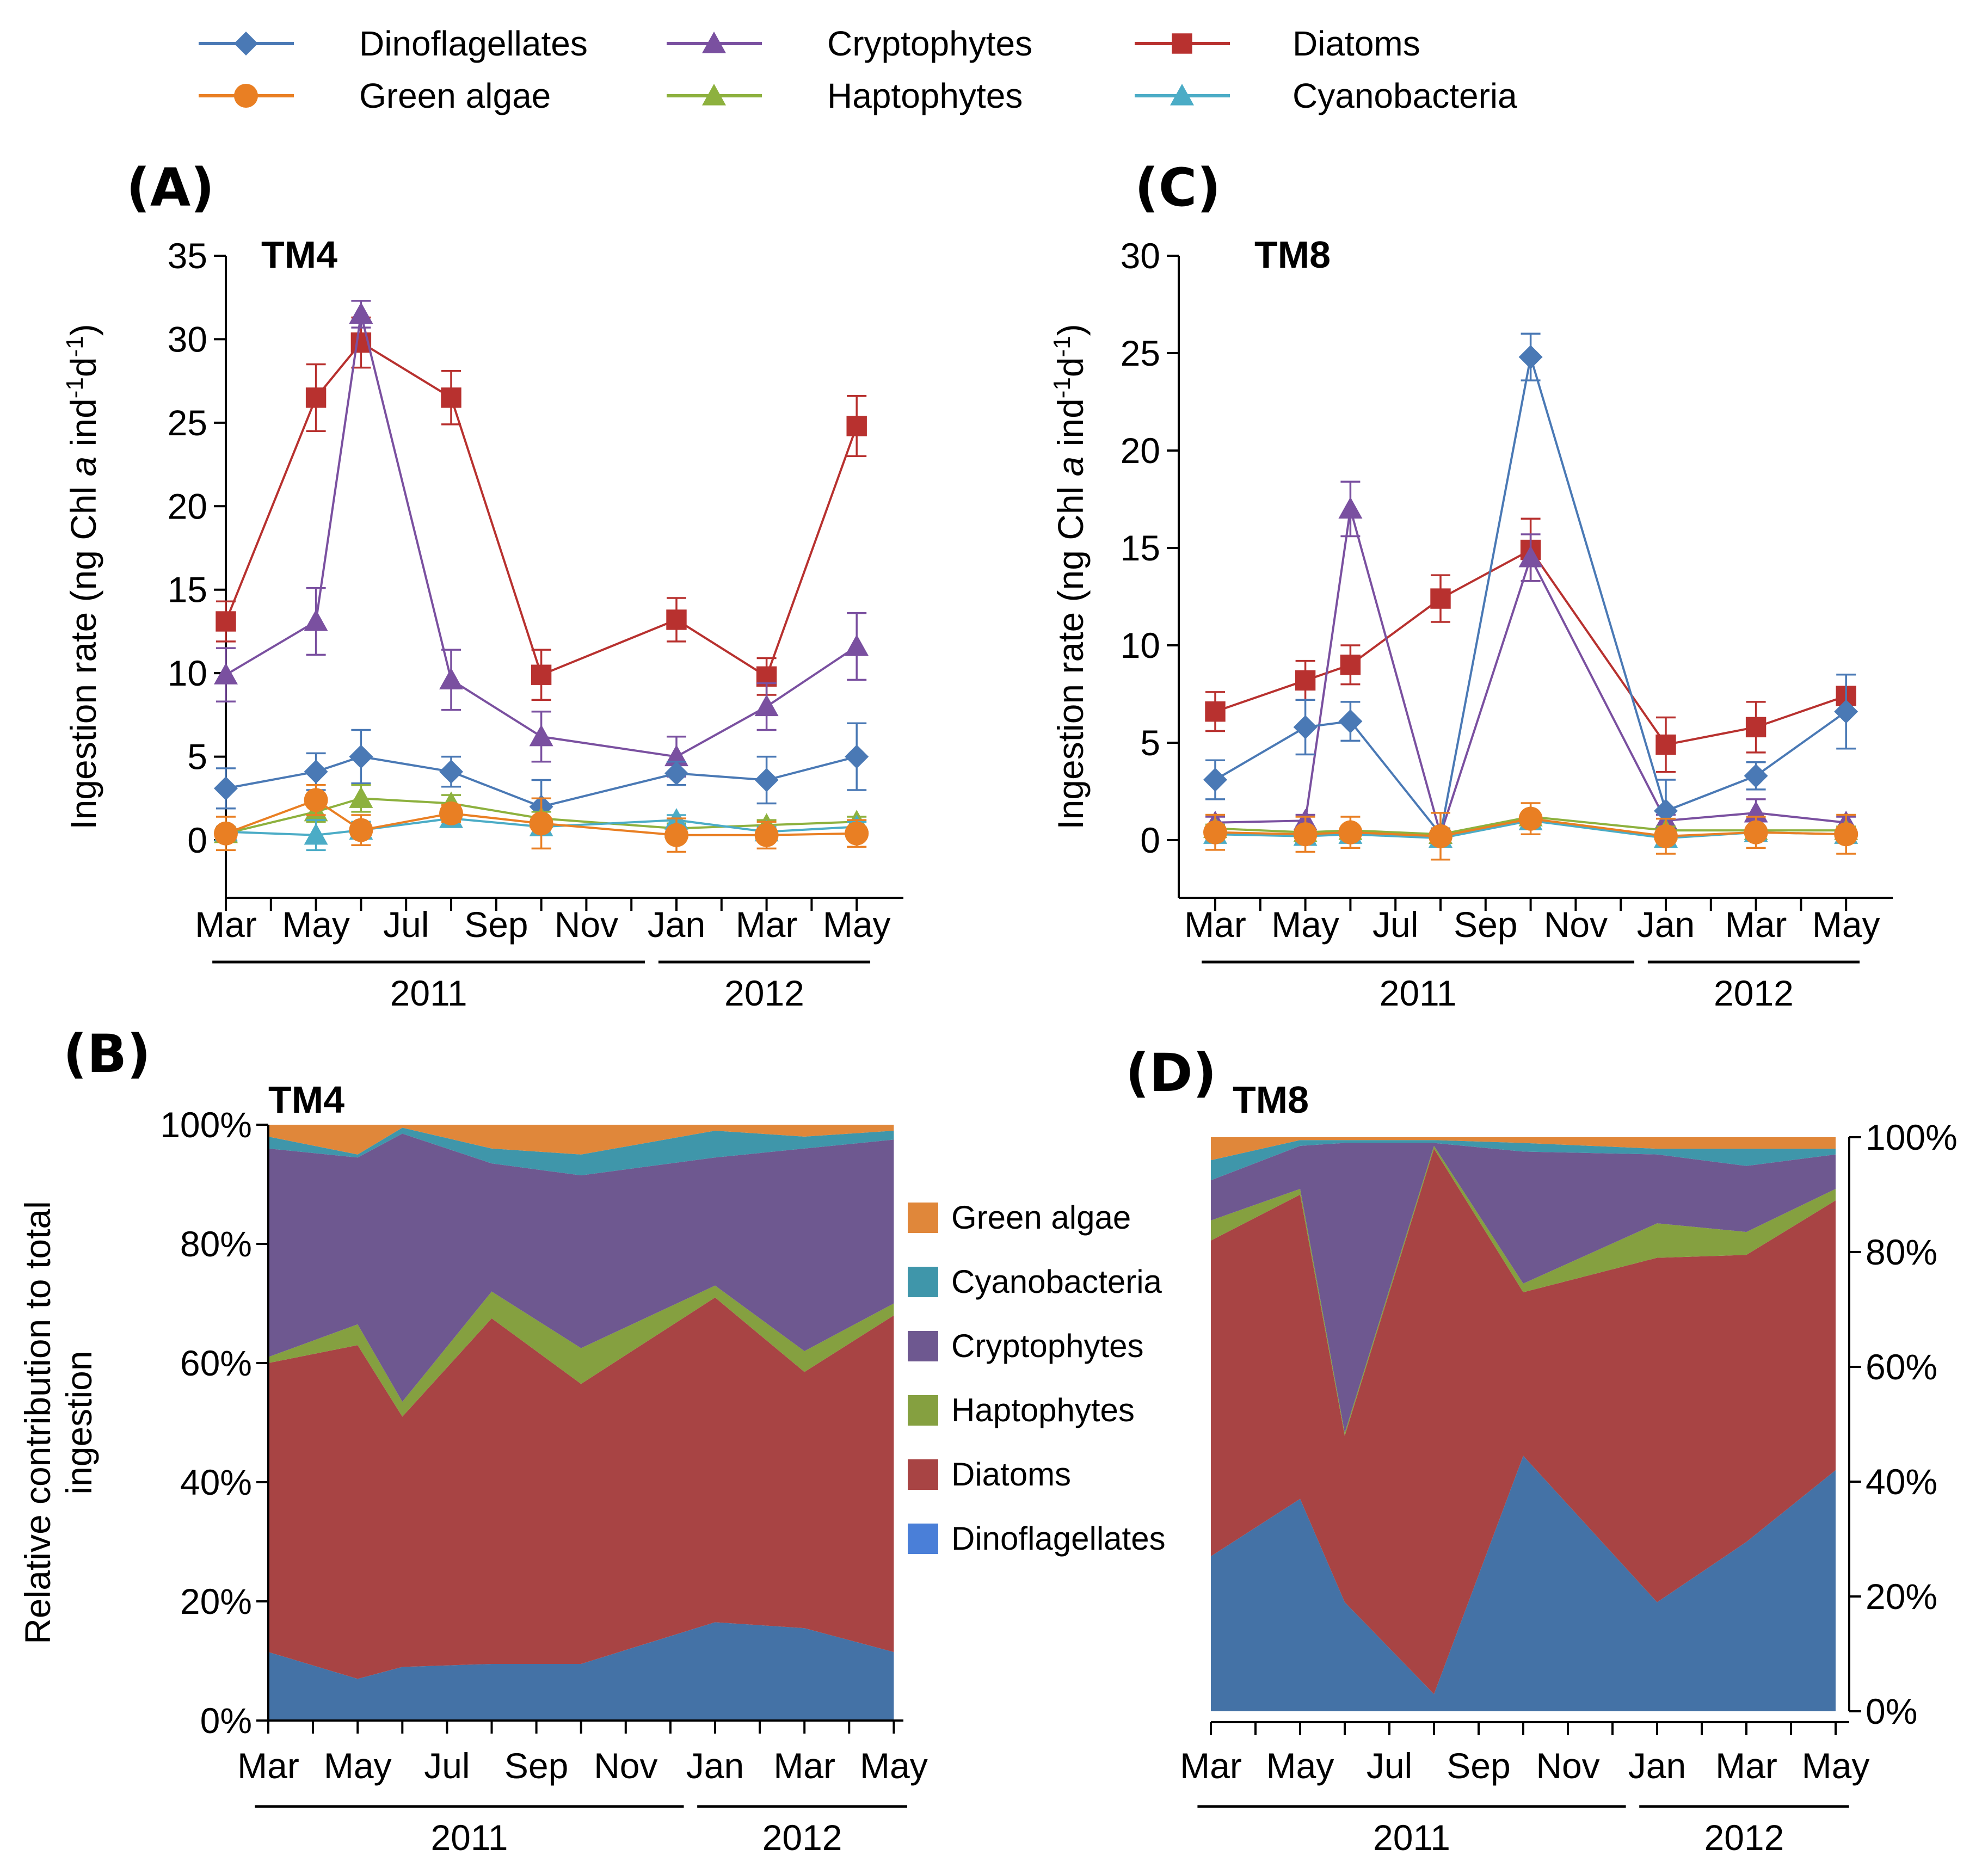 Image resolution: width=1988 pixels, height=1862 pixels. Describe the element at coordinates (188, 256) in the screenshot. I see `y-tick-label: 35` at that location.